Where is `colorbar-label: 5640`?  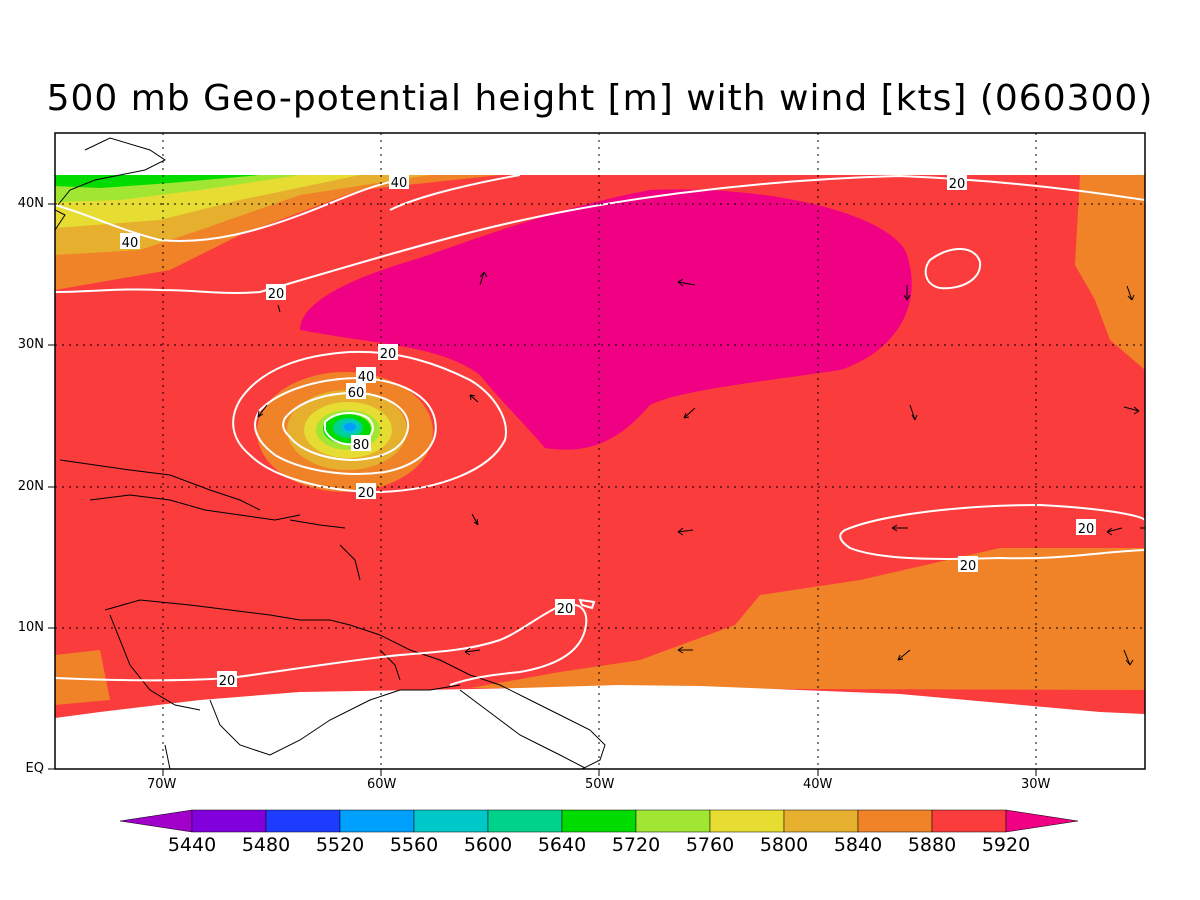
colorbar-label: 5640 is located at coordinates (562, 845).